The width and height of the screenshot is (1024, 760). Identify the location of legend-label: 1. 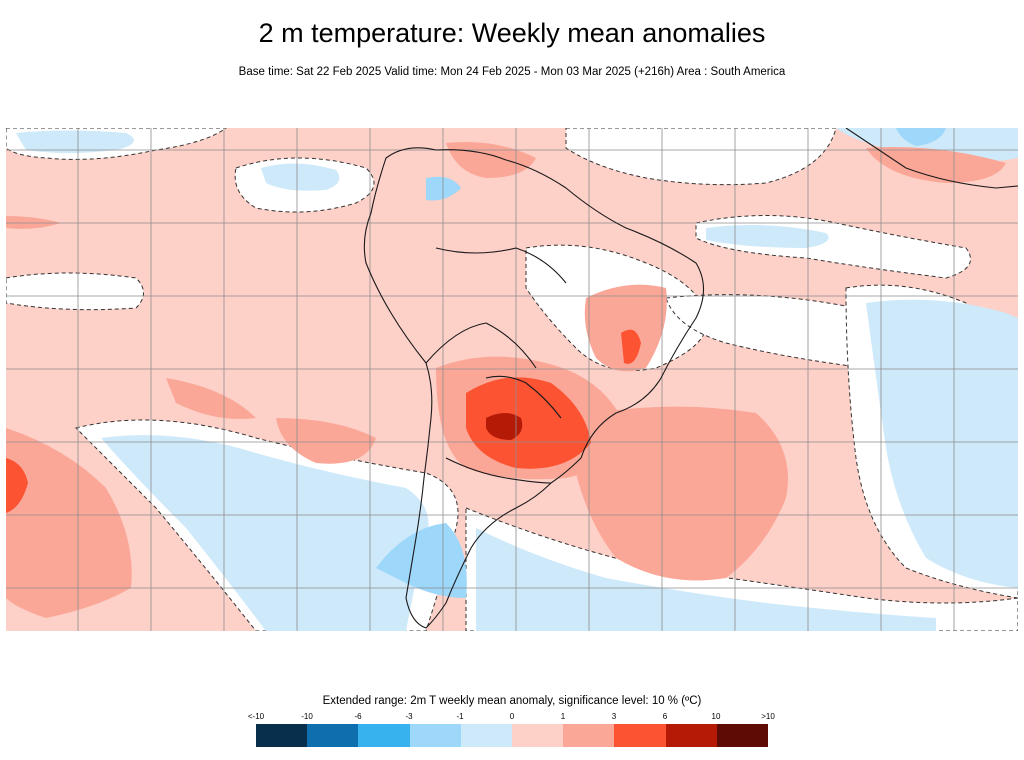
(563, 716).